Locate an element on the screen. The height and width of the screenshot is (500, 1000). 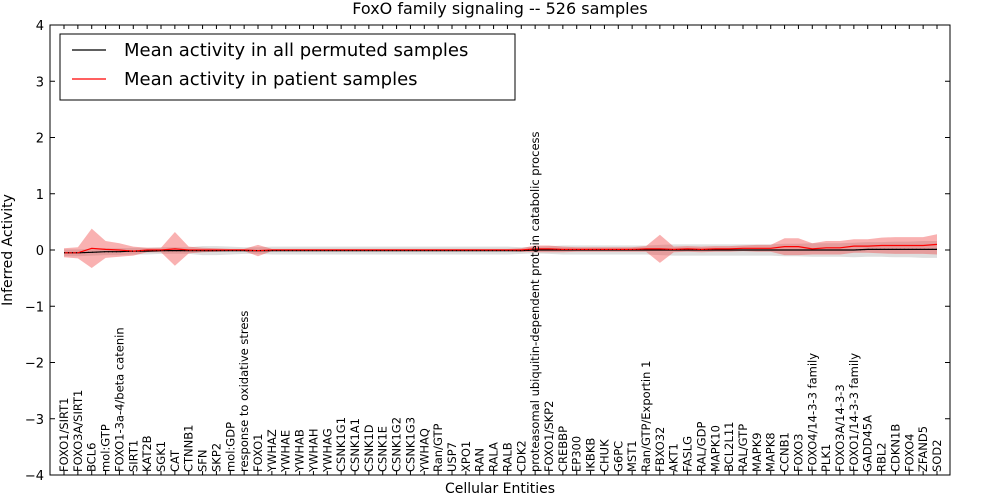
category-label: SOD2 is located at coordinates (937, 455).